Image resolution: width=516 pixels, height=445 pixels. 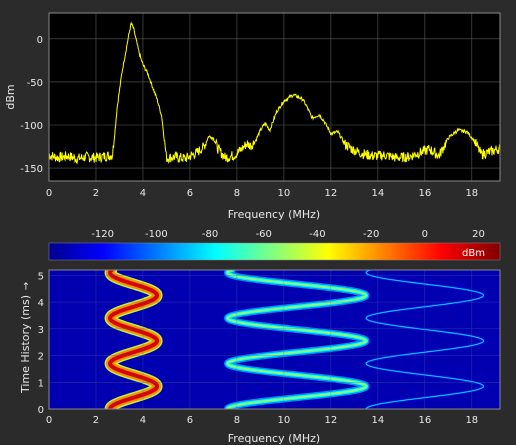 I want to click on spectrum-y-tick-label: 0, so click(x=40, y=40).